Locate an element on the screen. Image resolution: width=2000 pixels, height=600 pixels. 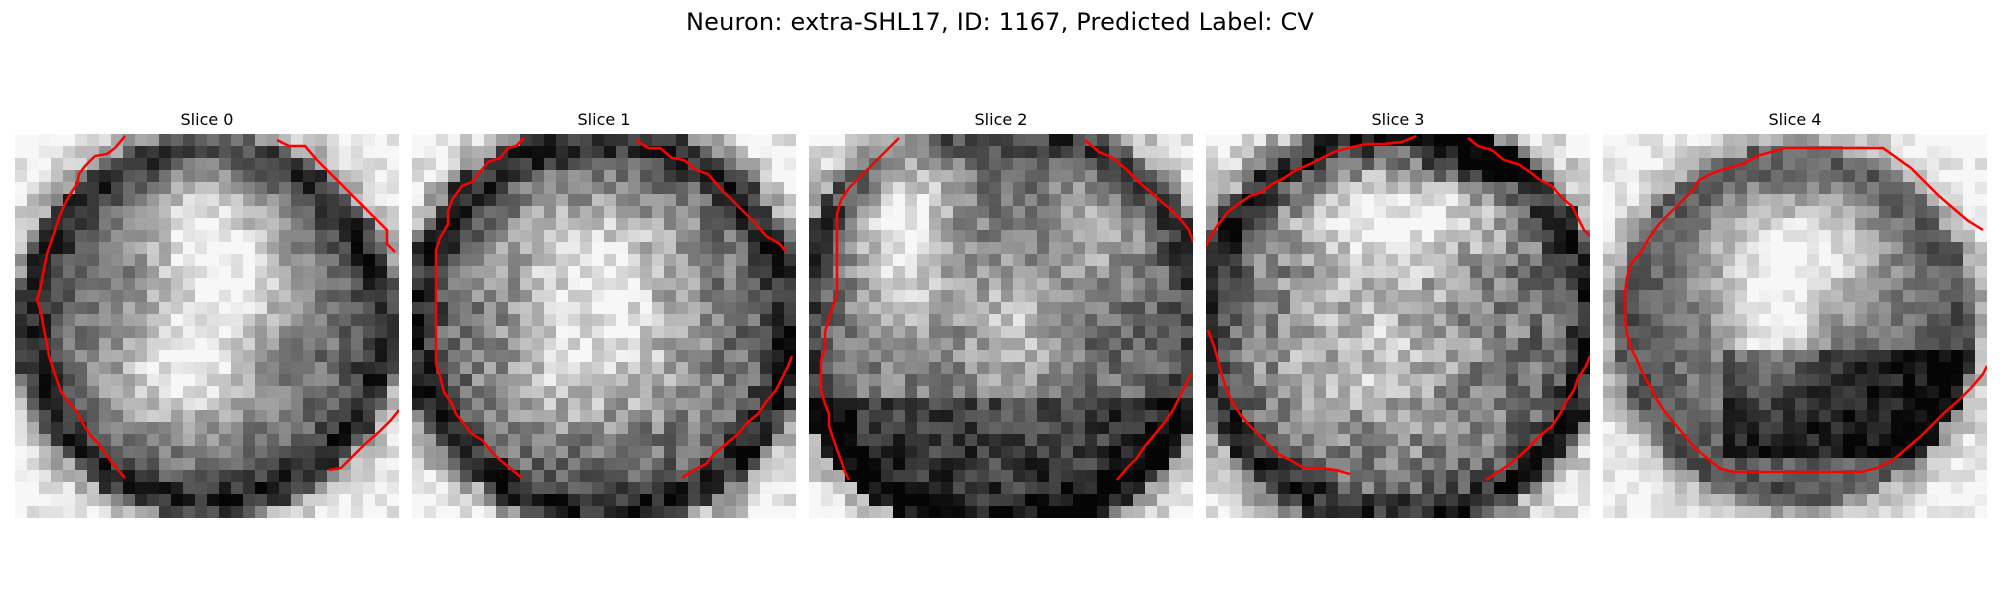
slice-panel-3: Slice 3 is located at coordinates (1398, 314).